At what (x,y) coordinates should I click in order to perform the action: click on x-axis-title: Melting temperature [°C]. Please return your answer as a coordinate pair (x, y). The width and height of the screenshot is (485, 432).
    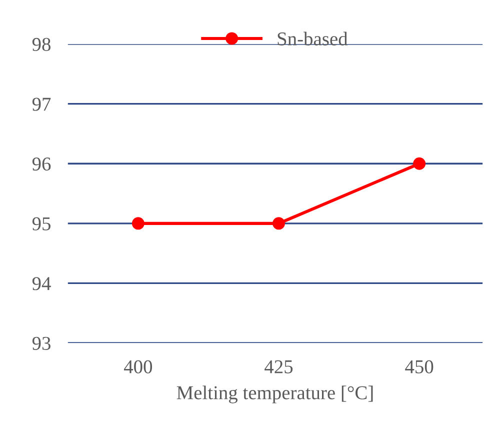
    Looking at the image, I should click on (274, 395).